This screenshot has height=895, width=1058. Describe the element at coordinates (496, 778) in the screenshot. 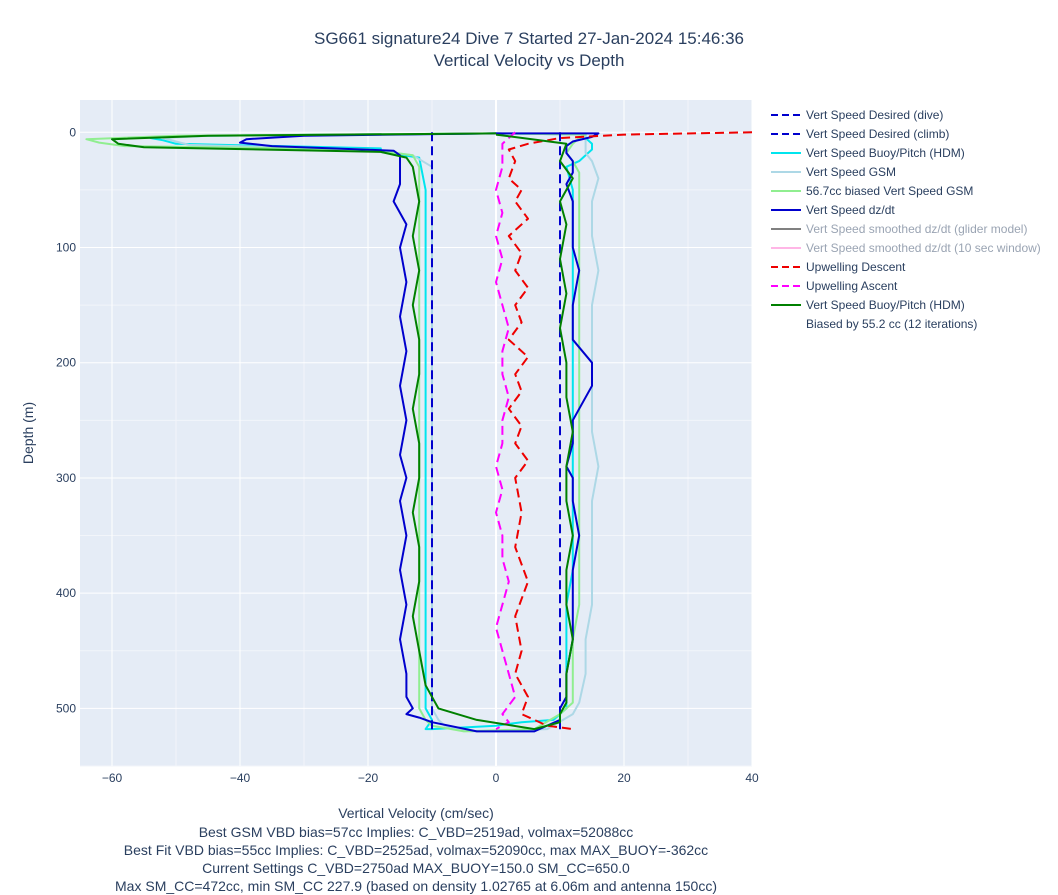

I see `x-tick-label: 0` at that location.